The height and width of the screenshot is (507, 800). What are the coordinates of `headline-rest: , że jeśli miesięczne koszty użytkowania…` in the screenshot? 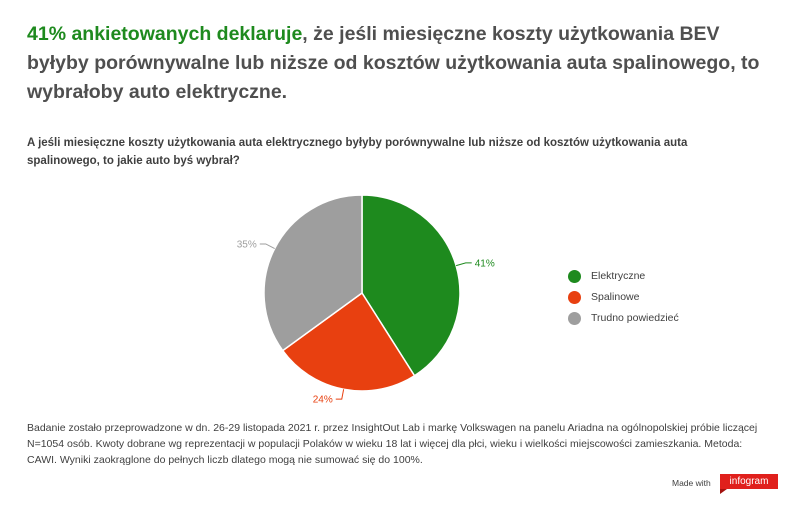 It's located at (393, 63).